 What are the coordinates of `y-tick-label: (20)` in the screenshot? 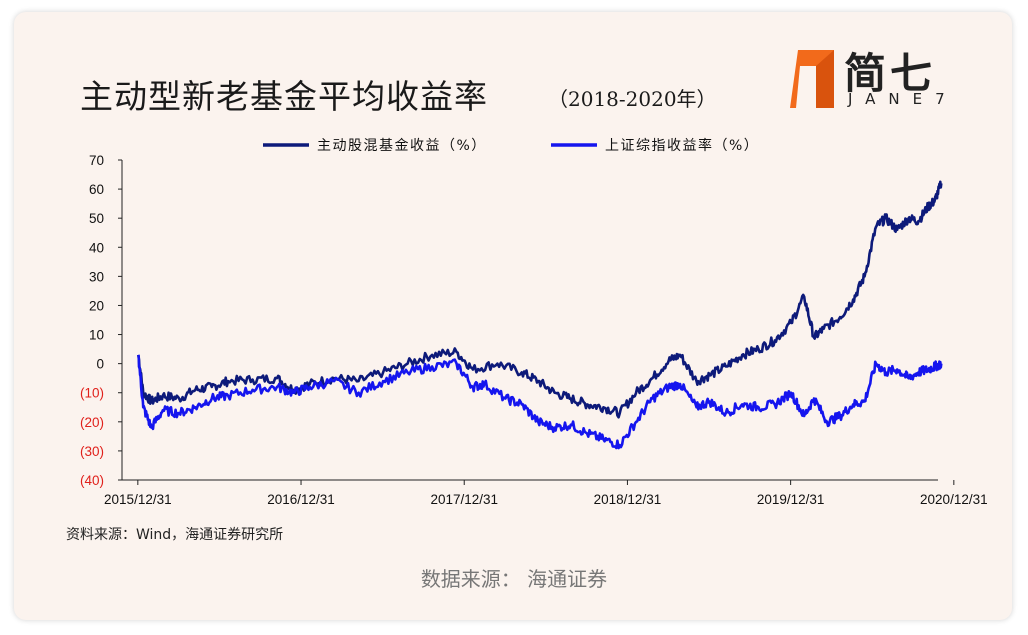 It's located at (92, 422).